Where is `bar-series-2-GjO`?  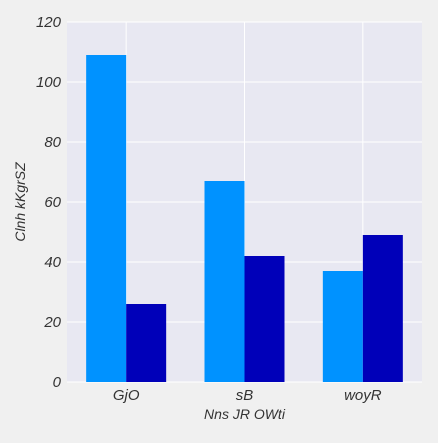
bar-series-2-GjO is located at coordinates (146, 343).